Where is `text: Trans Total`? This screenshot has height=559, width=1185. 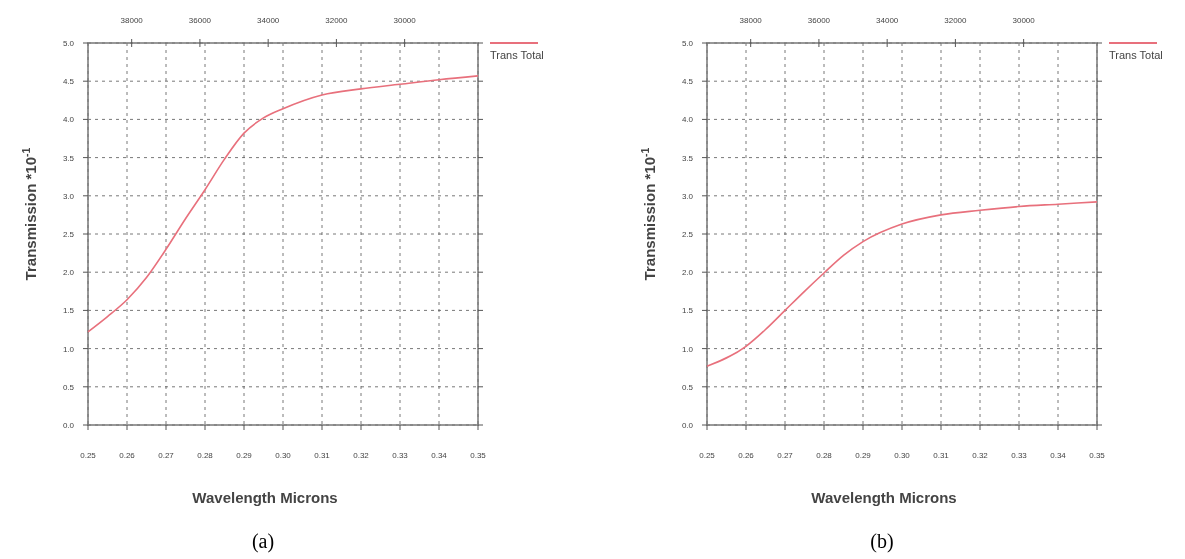 text: Trans Total is located at coordinates (1136, 55).